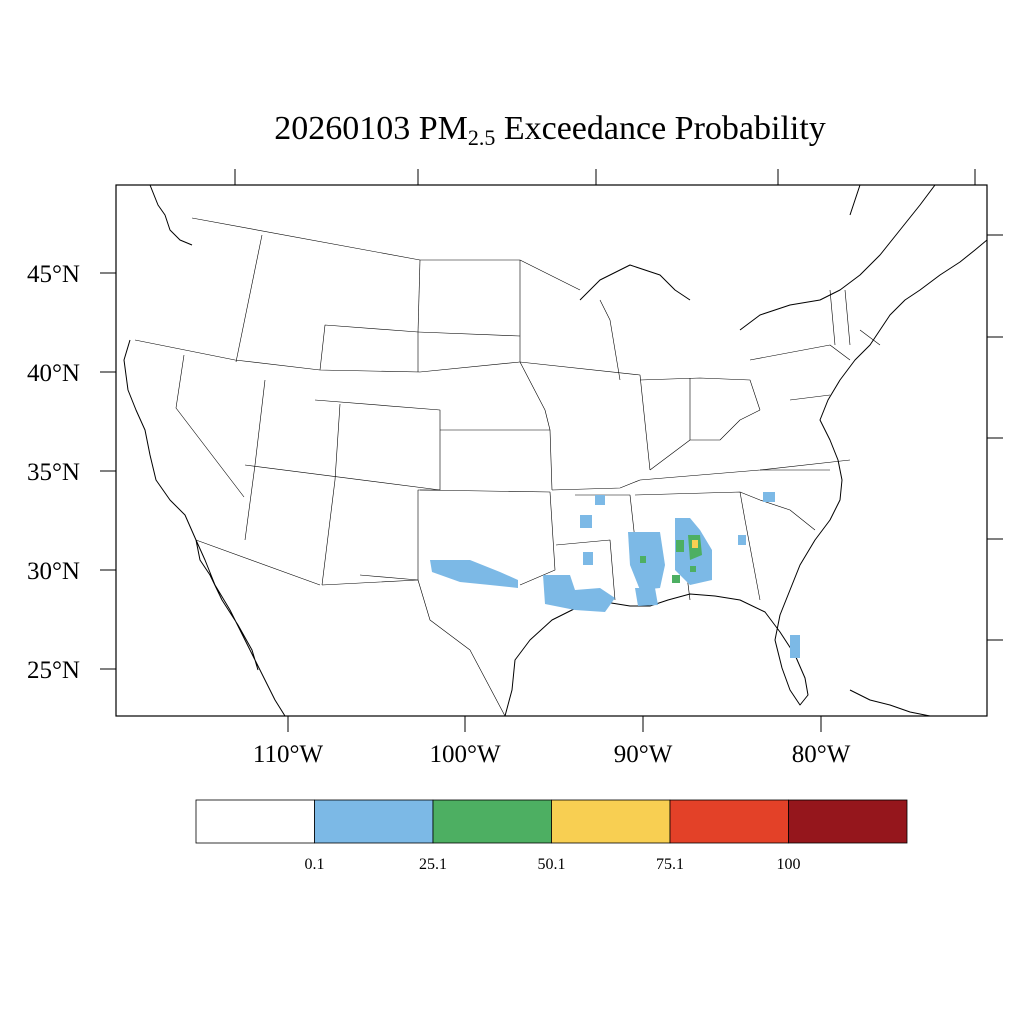 The image size is (1024, 1024). What do you see at coordinates (53, 571) in the screenshot?
I see `lat-label: 30°N` at bounding box center [53, 571].